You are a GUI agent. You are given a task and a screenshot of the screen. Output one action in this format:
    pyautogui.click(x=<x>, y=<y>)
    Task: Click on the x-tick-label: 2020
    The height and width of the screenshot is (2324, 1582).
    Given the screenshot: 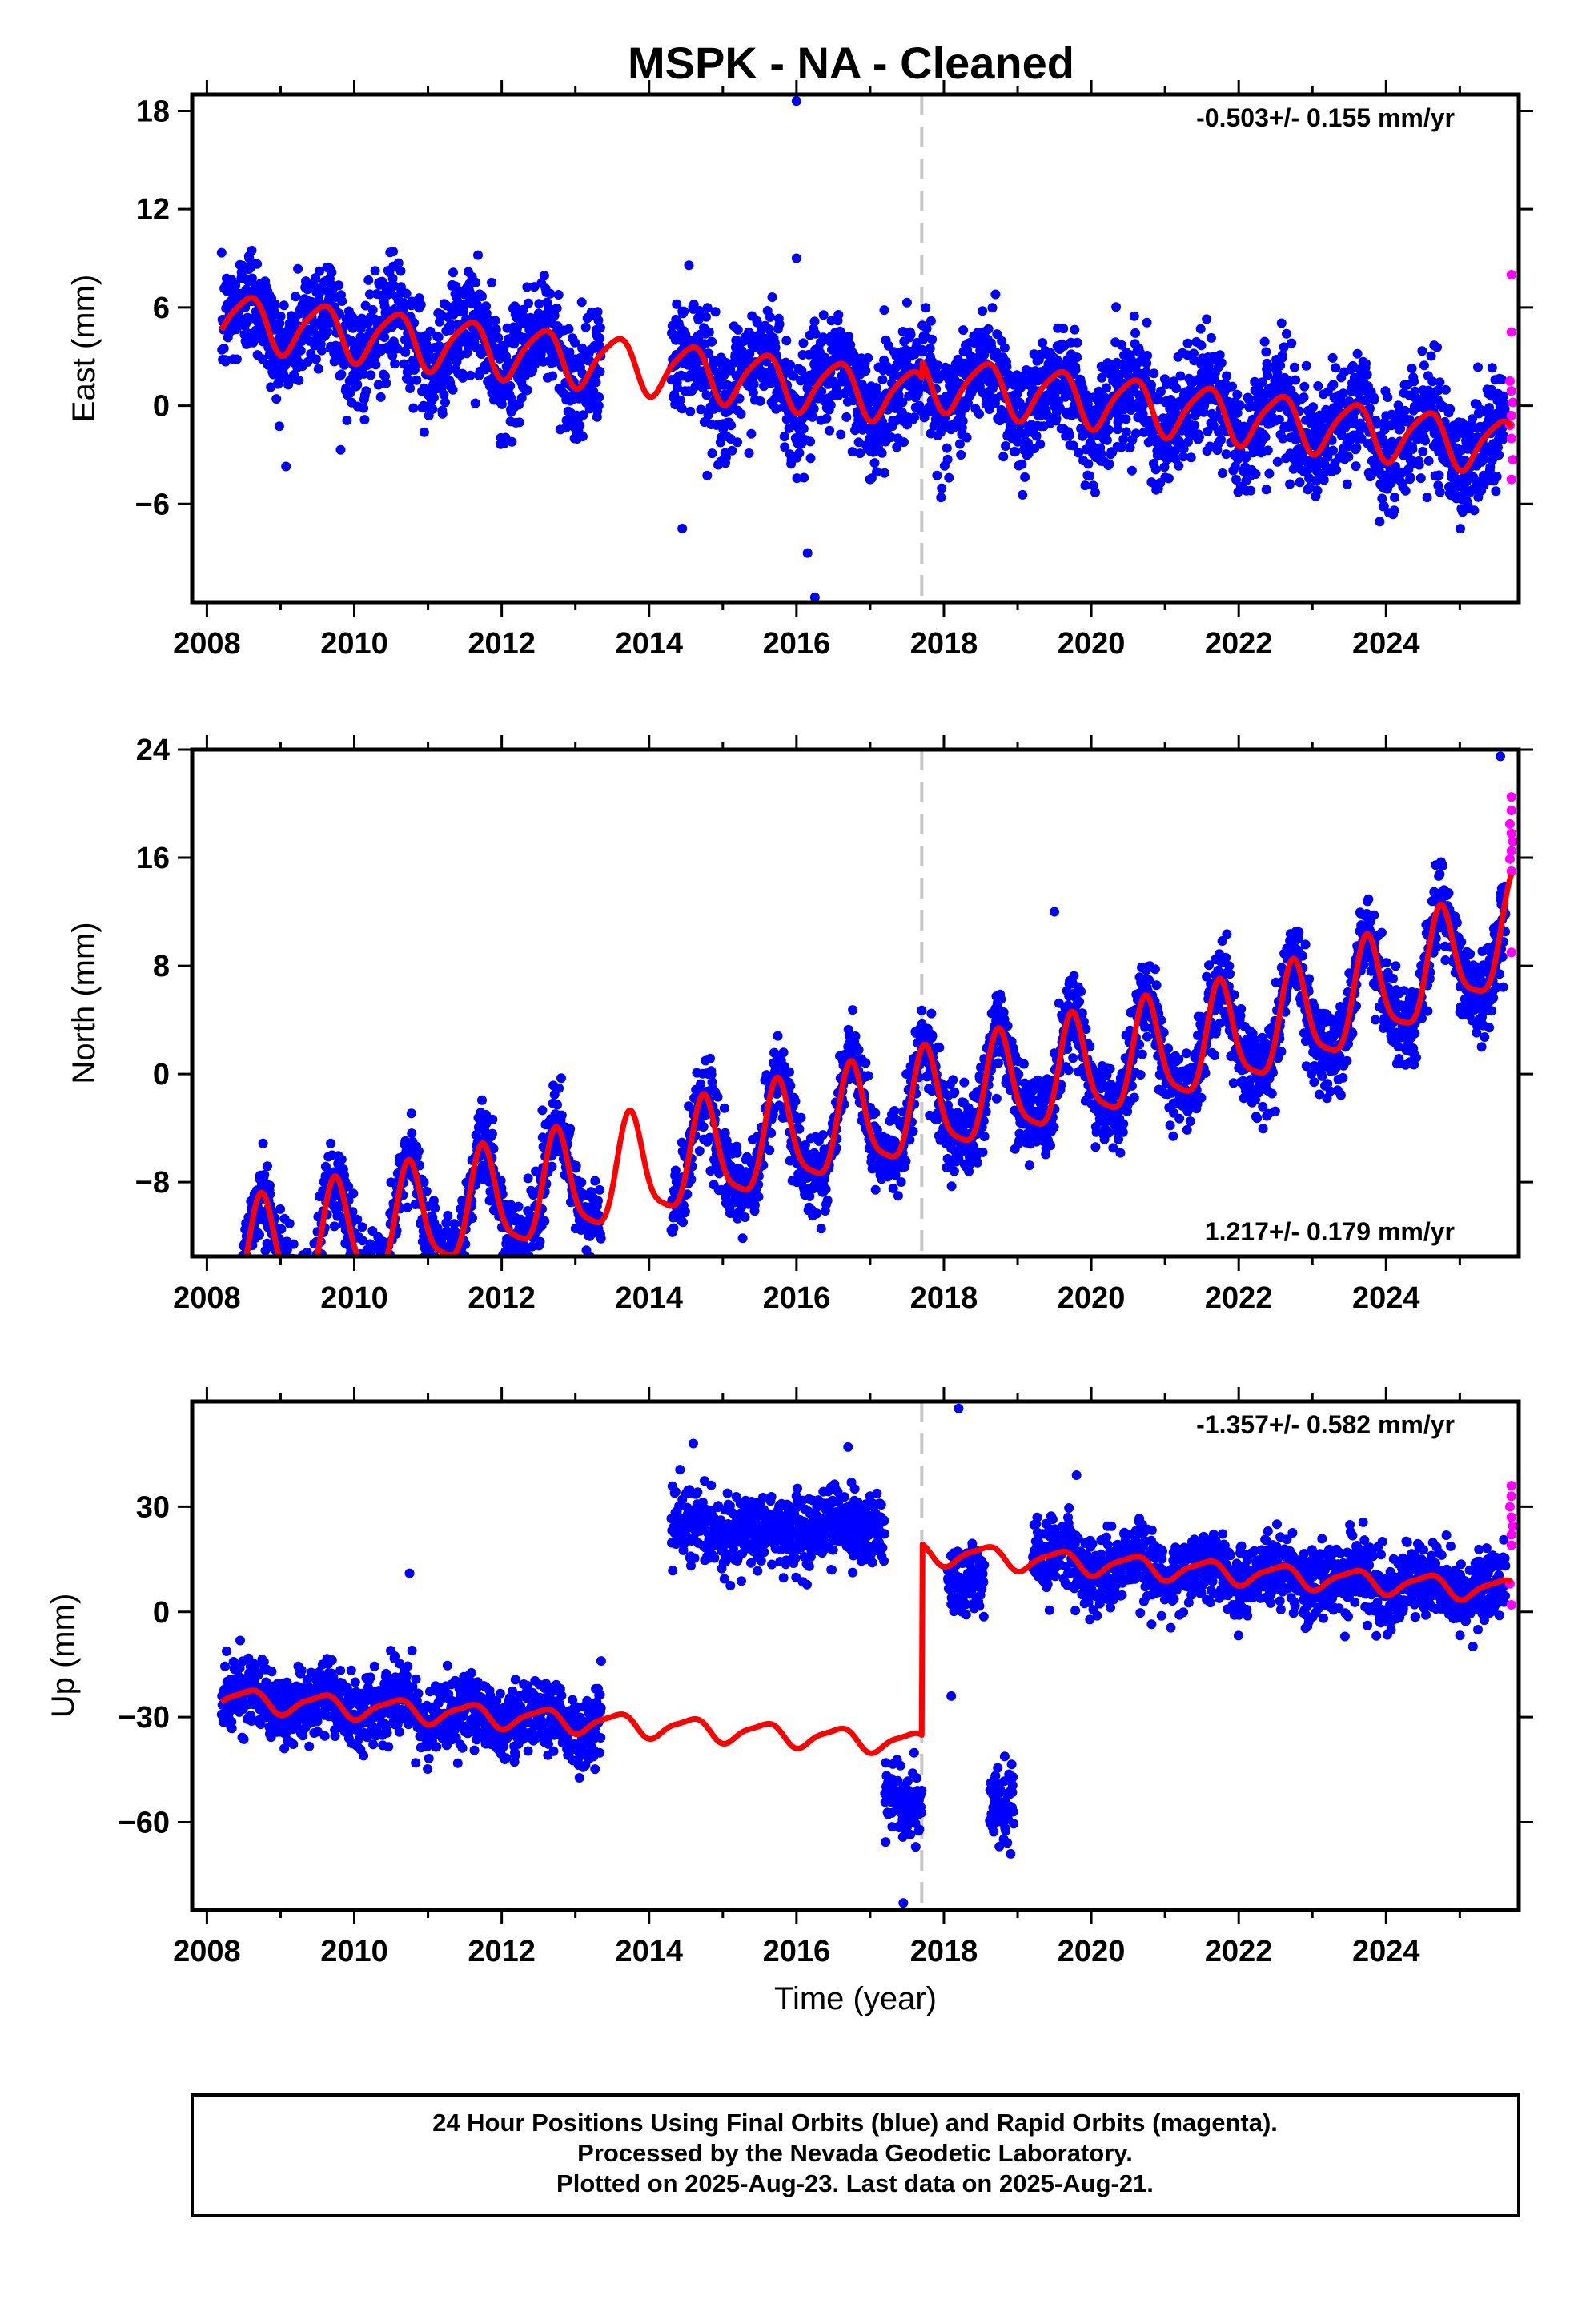 What is the action you would take?
    pyautogui.click(x=1092, y=644)
    